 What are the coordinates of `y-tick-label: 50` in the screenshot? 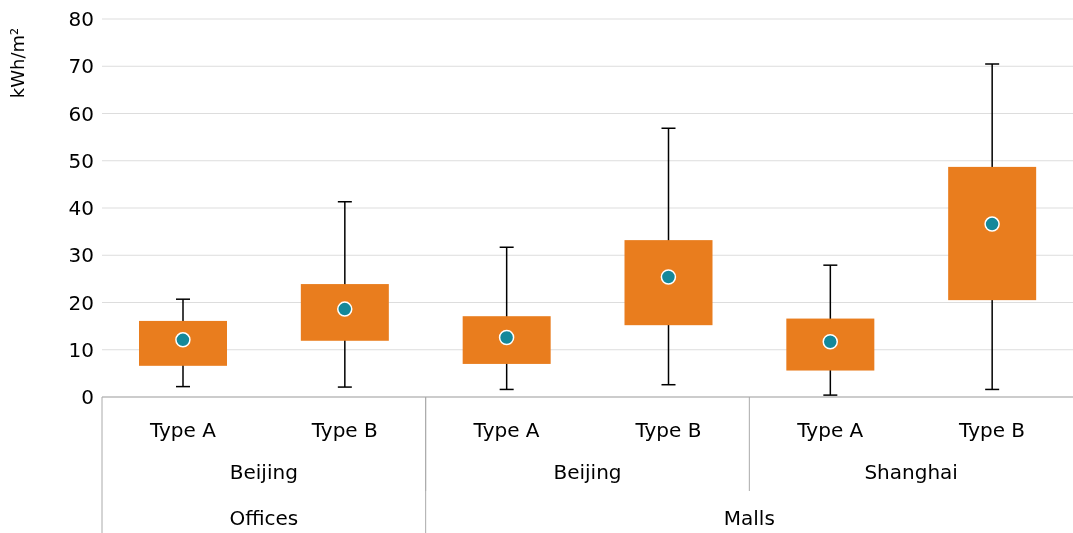 It's located at (81, 160).